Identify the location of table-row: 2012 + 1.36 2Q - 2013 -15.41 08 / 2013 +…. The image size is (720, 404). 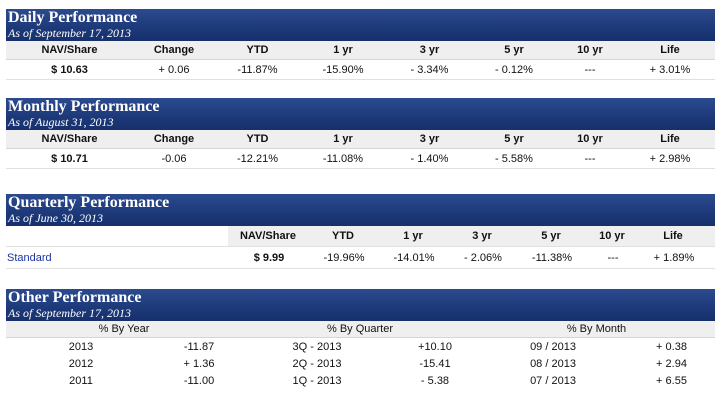
(360, 363).